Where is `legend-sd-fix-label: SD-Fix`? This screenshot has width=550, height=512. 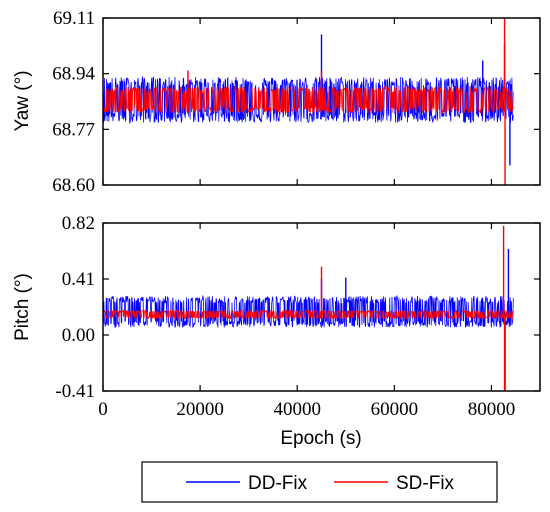
legend-sd-fix-label: SD-Fix is located at coordinates (425, 483).